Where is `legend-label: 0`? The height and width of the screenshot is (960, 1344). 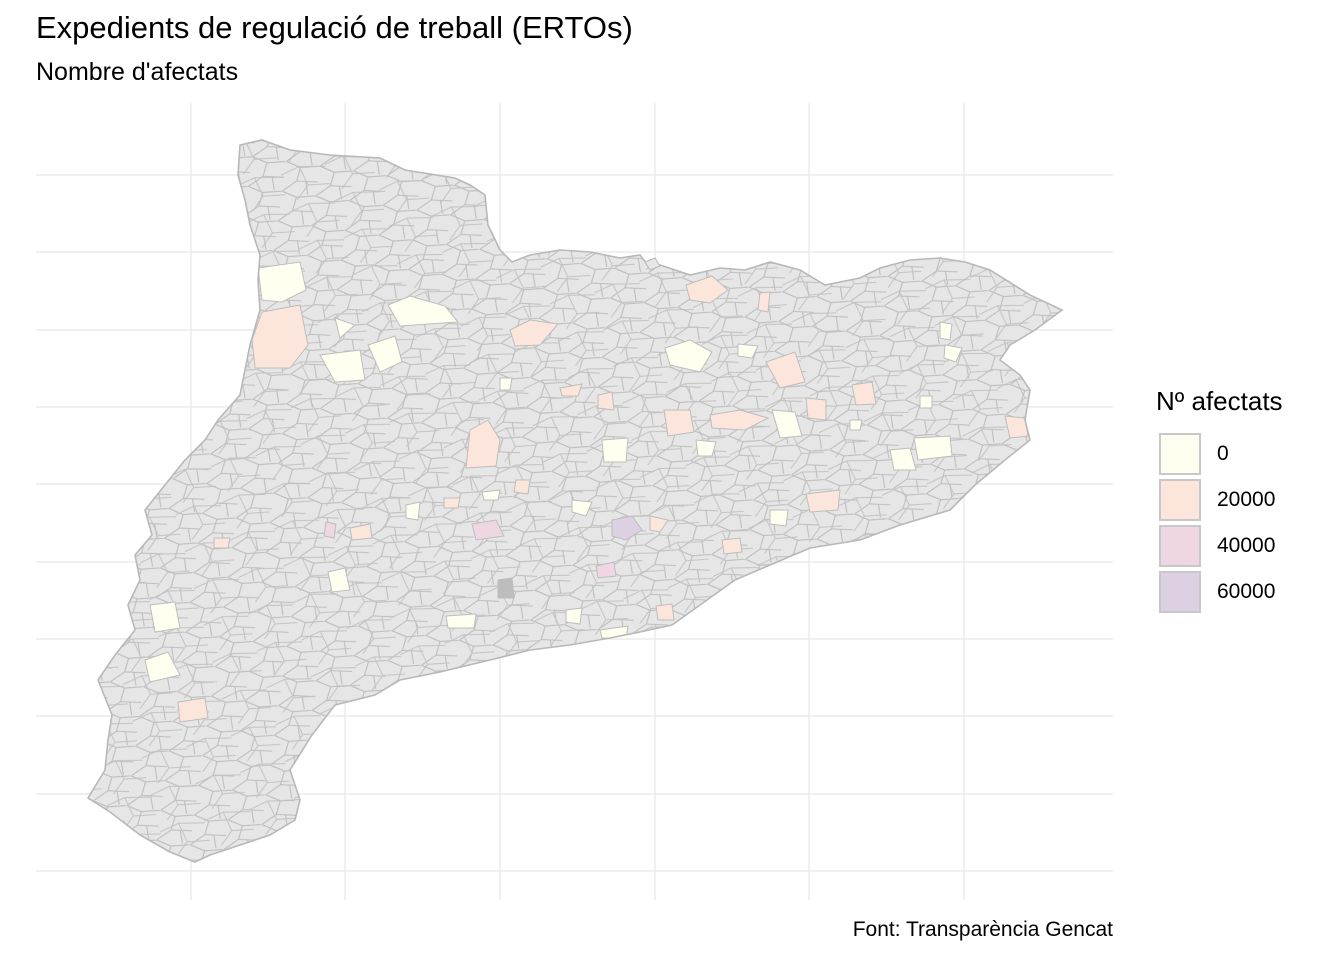
legend-label: 0 is located at coordinates (1223, 453).